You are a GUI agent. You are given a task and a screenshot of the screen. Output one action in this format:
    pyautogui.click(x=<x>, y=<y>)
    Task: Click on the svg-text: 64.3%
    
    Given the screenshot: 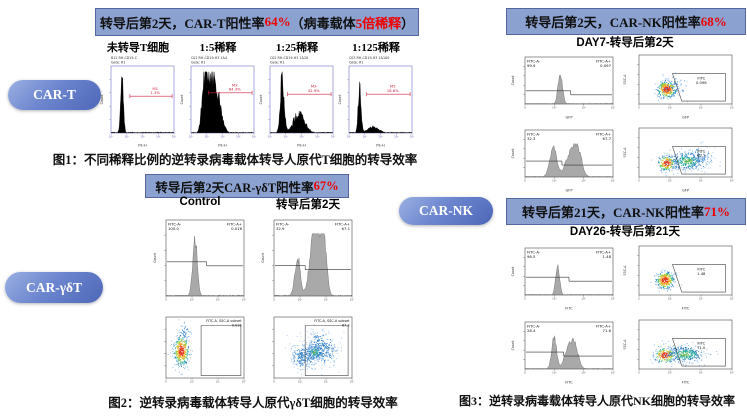 What is the action you would take?
    pyautogui.click(x=235, y=89)
    